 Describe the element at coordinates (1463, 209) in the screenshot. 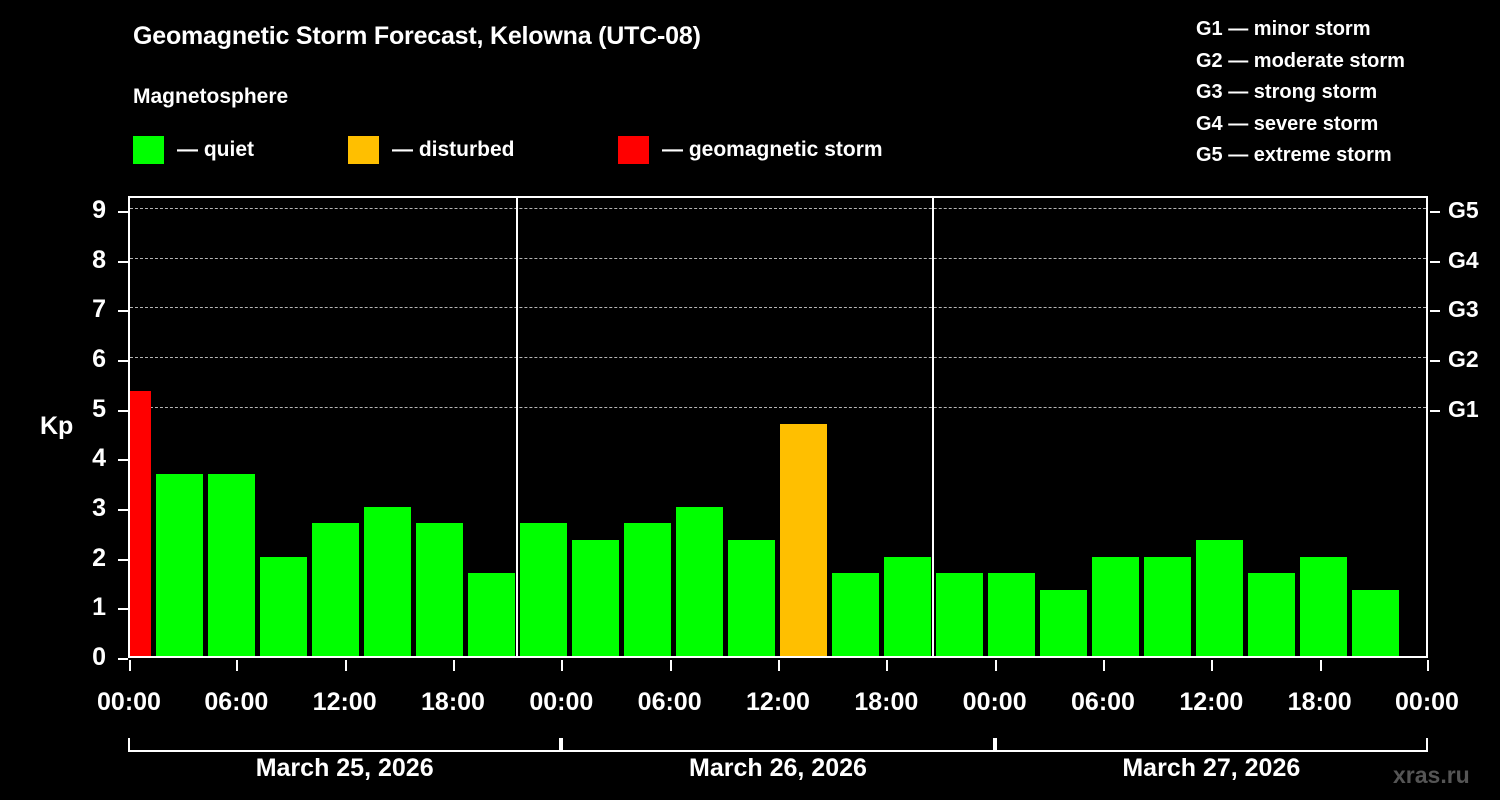

I see `g-tick-label-G5: G5` at that location.